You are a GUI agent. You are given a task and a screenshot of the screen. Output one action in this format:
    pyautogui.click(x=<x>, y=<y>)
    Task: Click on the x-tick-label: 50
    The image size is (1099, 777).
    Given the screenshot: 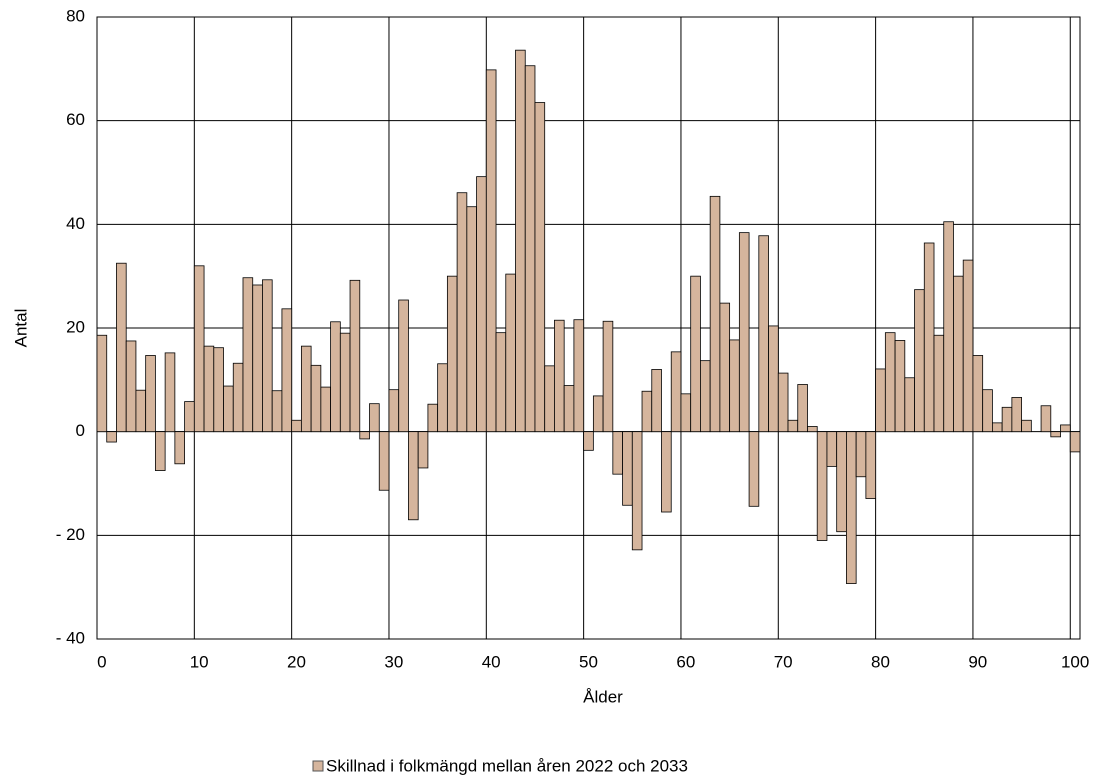 What is the action you would take?
    pyautogui.click(x=588, y=661)
    